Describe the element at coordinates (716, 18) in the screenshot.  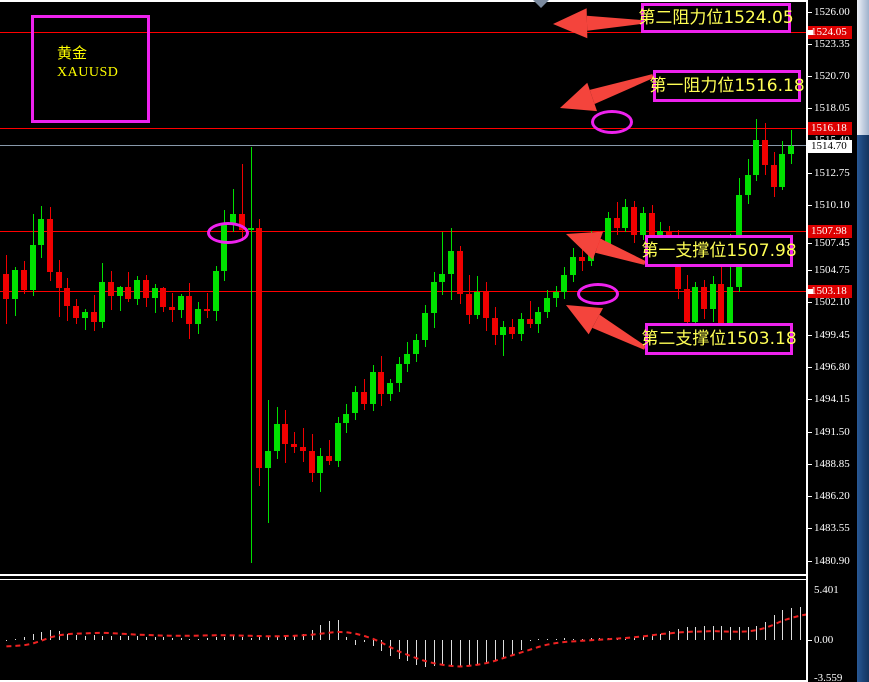
I see `annotation-label-res2: 第二阻力位1524.05` at that location.